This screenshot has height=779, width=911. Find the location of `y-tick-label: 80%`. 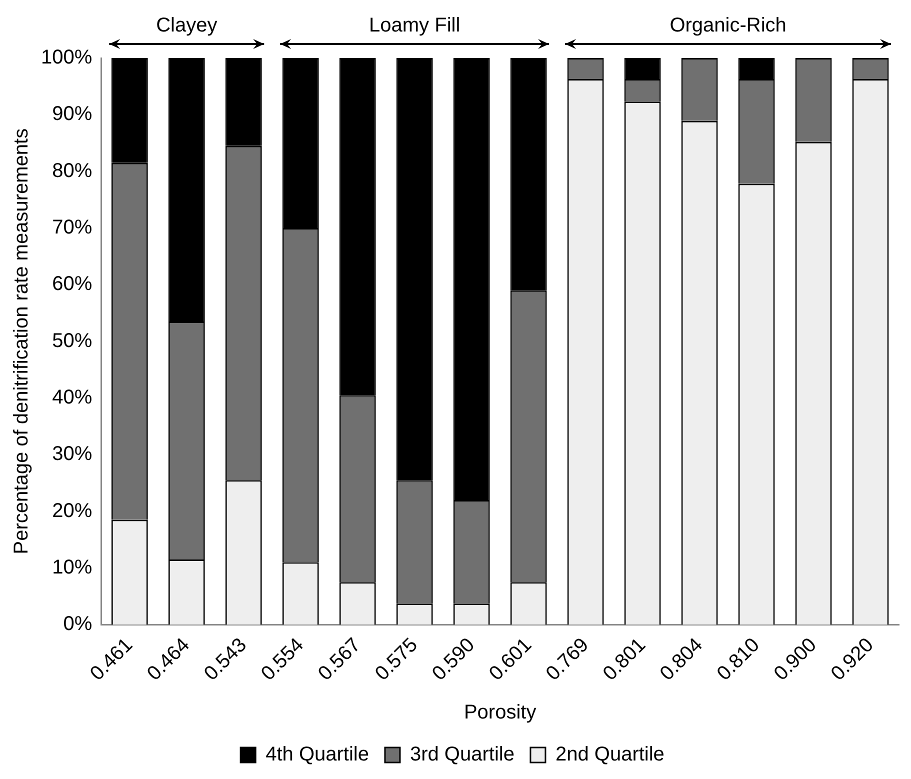

y-tick-label: 80% is located at coordinates (72, 171).